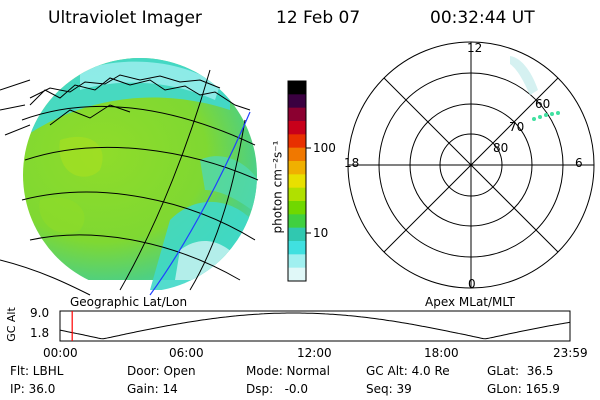 This screenshot has width=600, height=400. What do you see at coordinates (500, 148) in the screenshot?
I see `lat-label-80: 80` at bounding box center [500, 148].